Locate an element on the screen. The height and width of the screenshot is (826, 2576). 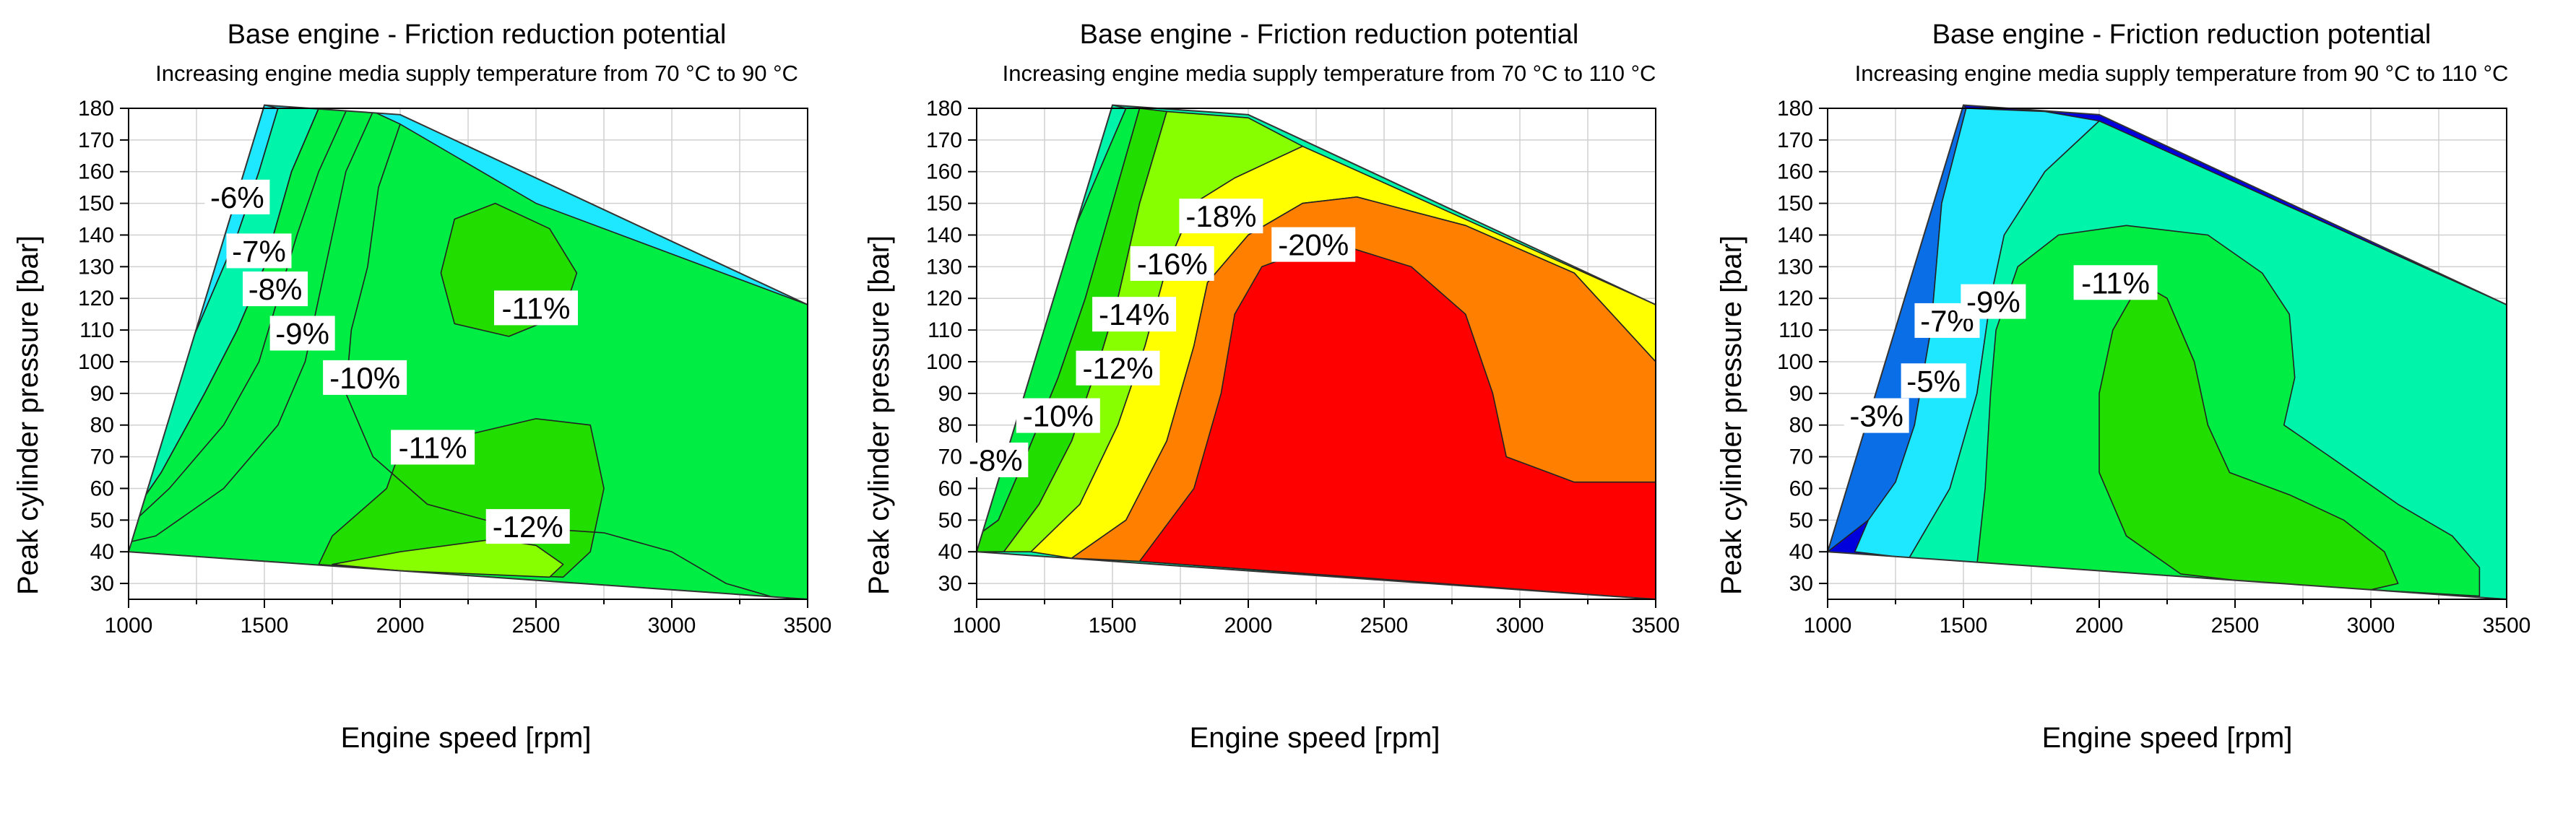
contour-label-text: -14% is located at coordinates (1134, 314).